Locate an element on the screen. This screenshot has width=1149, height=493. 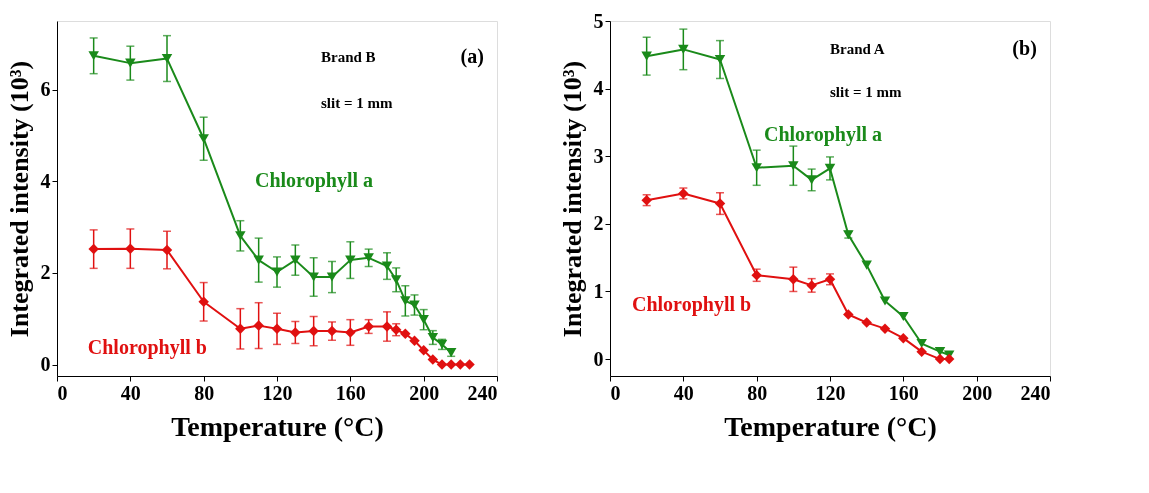
annotation: (b) is located at coordinates (1024, 49).